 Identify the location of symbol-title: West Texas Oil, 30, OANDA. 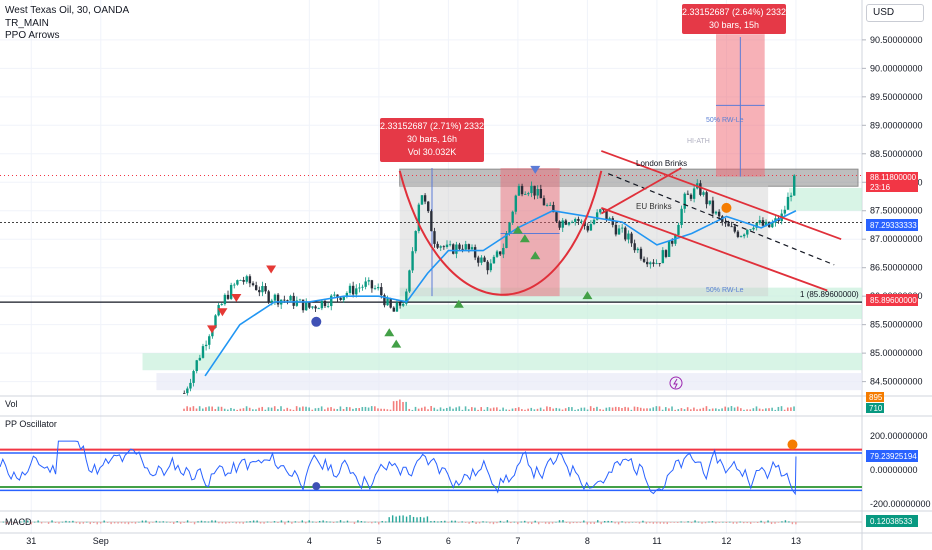
(67, 10).